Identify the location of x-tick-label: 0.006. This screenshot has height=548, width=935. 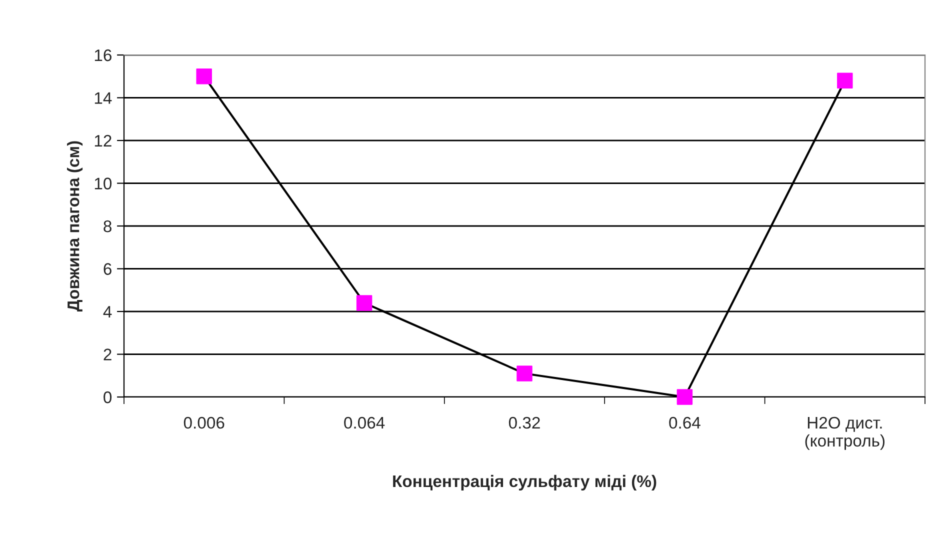
(204, 422).